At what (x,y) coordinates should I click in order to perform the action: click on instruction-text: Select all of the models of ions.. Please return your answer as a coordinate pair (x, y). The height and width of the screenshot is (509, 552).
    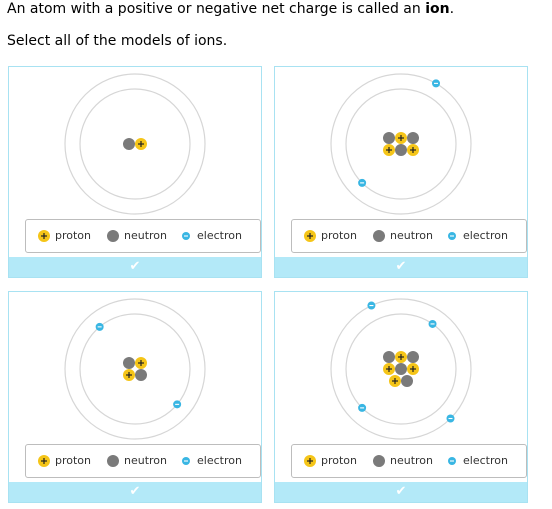
    Looking at the image, I should click on (117, 41).